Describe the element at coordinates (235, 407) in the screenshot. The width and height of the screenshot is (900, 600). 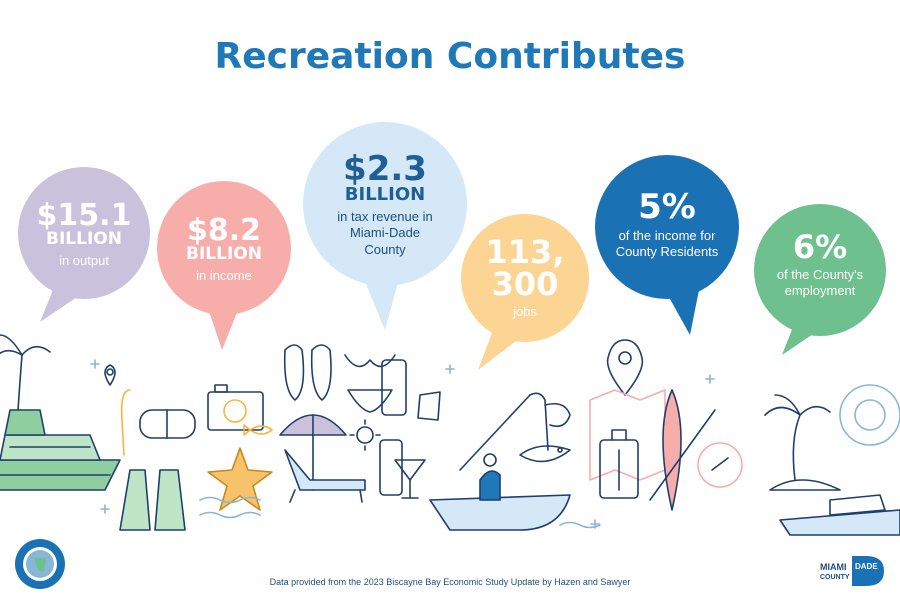
I see `camera-icon` at that location.